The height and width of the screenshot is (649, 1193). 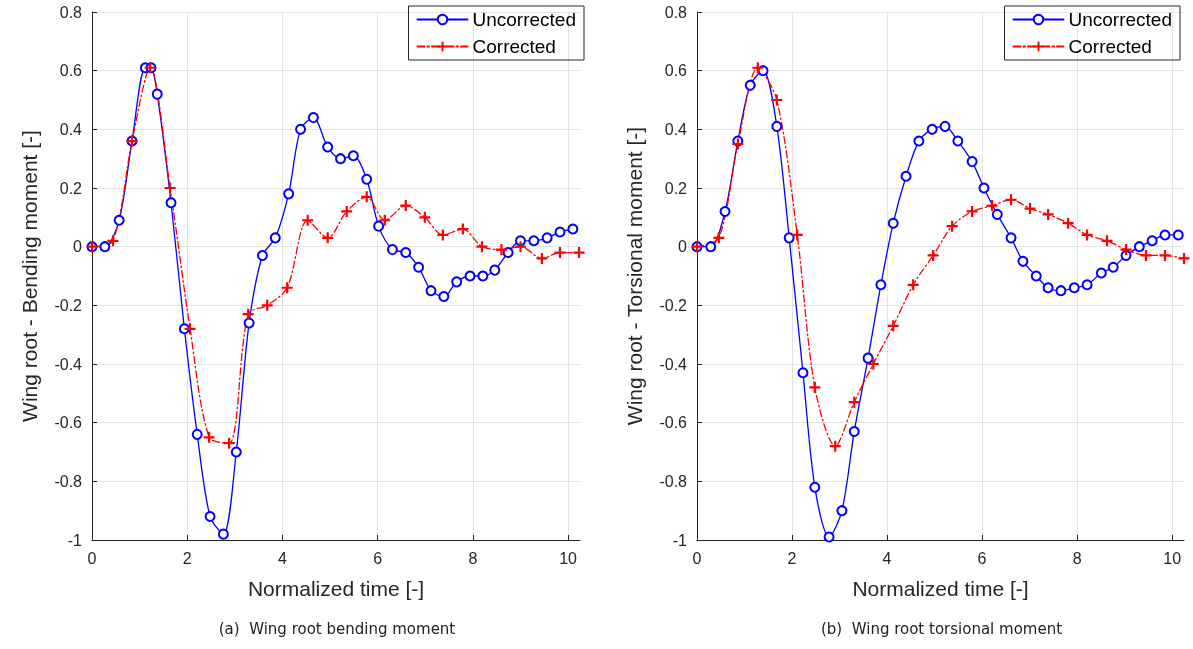 What do you see at coordinates (29, 276) in the screenshot?
I see `y-axis-title: Wing root - Bending moment [-]` at bounding box center [29, 276].